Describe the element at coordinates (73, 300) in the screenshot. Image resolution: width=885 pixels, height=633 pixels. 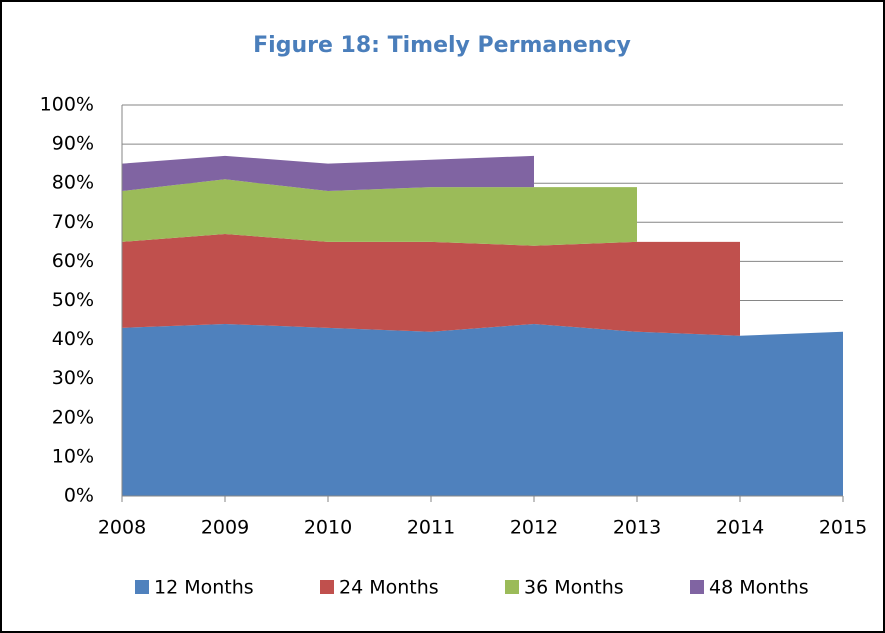
I see `y-tick-label: 50%` at that location.